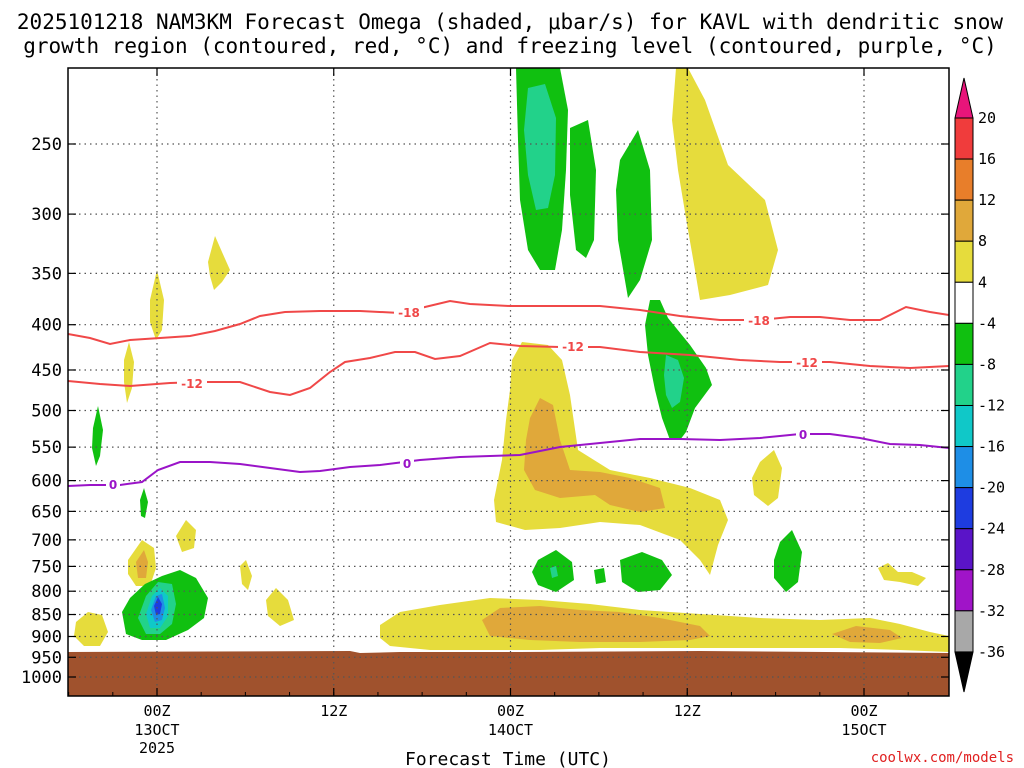 Image resolution: width=1024 pixels, height=768 pixels. What do you see at coordinates (987, 159) in the screenshot?
I see `colorbar-label: 16` at bounding box center [987, 159].